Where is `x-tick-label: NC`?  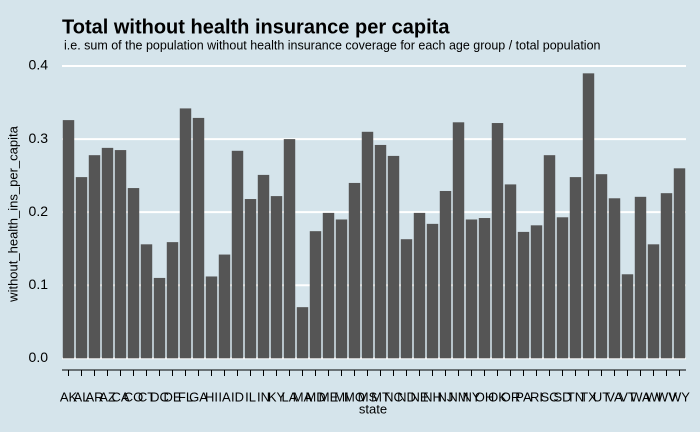 x-tick-label: NC is located at coordinates (393, 396).